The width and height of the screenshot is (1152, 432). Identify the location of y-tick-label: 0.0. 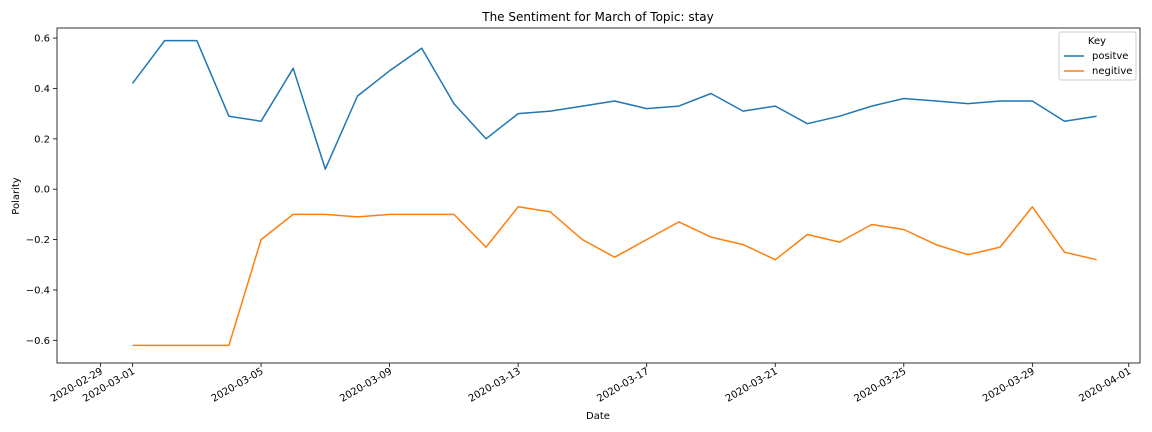
(42, 190).